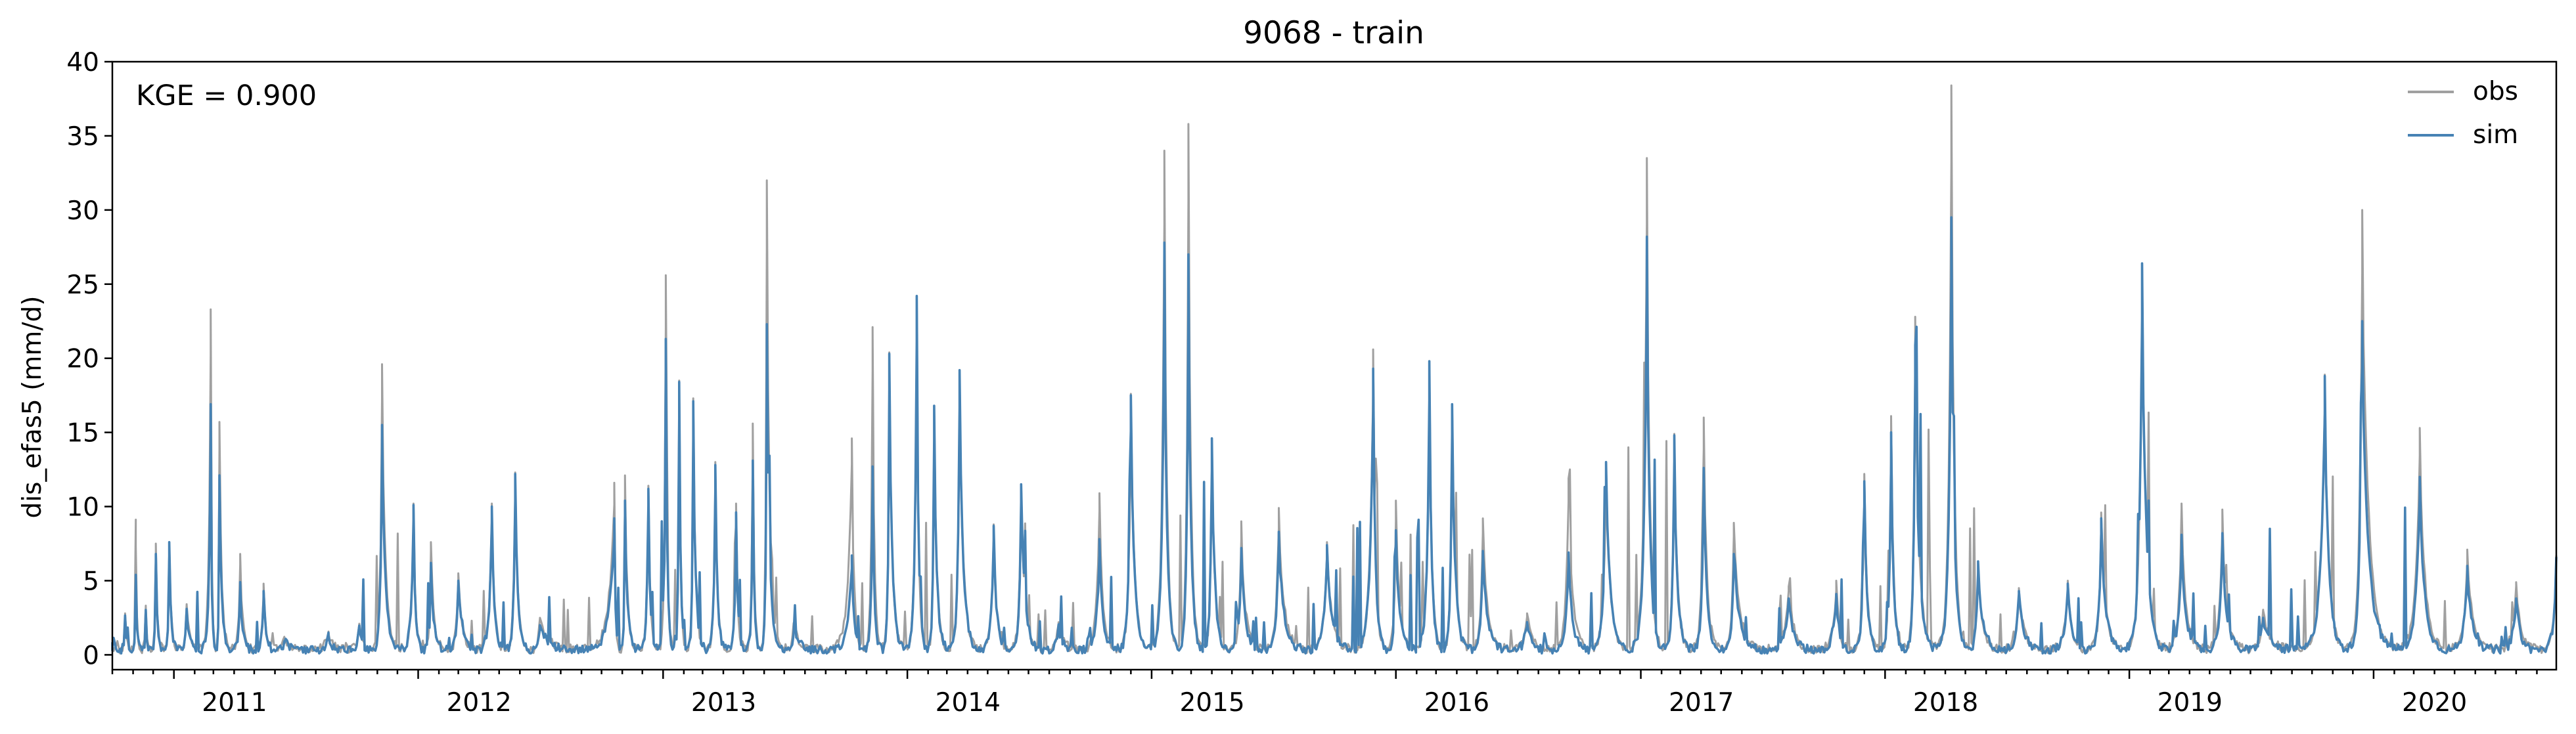  I want to click on y-axis: 0 5 10 15 20 25 30 35 40, so click(89, 359).